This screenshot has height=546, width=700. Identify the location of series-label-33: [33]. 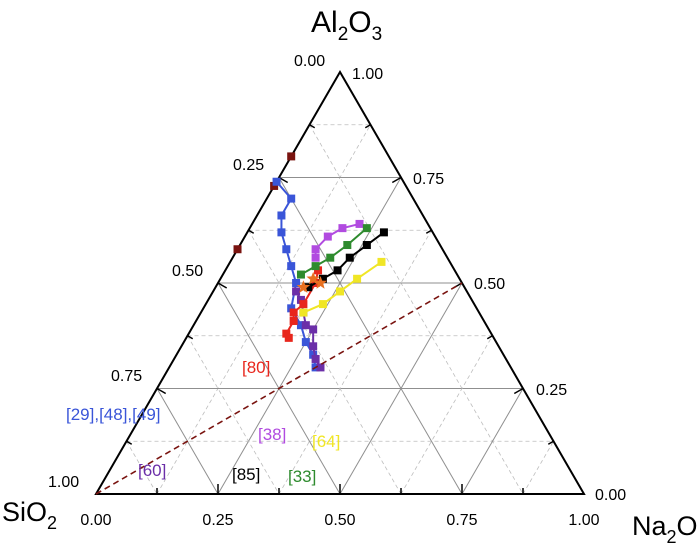
(302, 476).